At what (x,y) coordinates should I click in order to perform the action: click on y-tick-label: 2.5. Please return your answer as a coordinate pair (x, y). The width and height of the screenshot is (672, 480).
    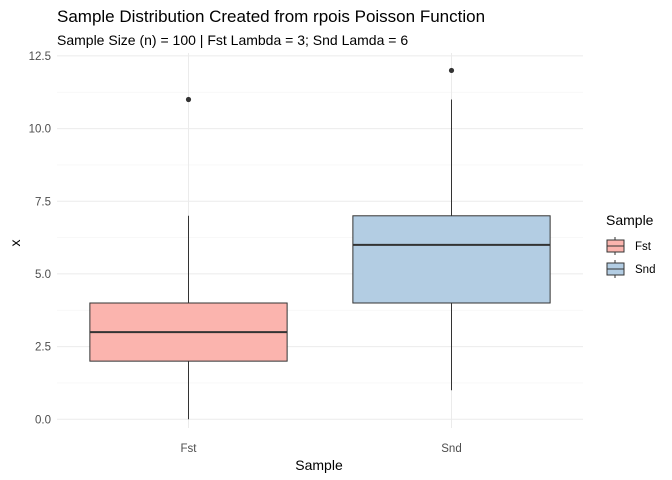
    Looking at the image, I should click on (43, 348).